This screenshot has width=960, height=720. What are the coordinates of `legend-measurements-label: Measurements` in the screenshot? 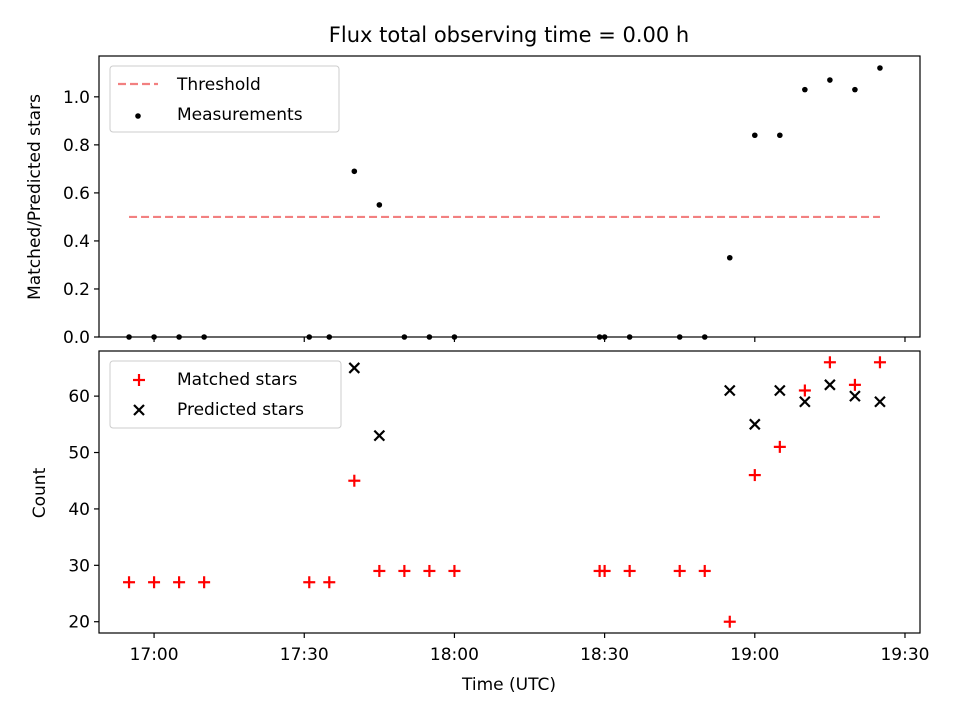 It's located at (240, 115).